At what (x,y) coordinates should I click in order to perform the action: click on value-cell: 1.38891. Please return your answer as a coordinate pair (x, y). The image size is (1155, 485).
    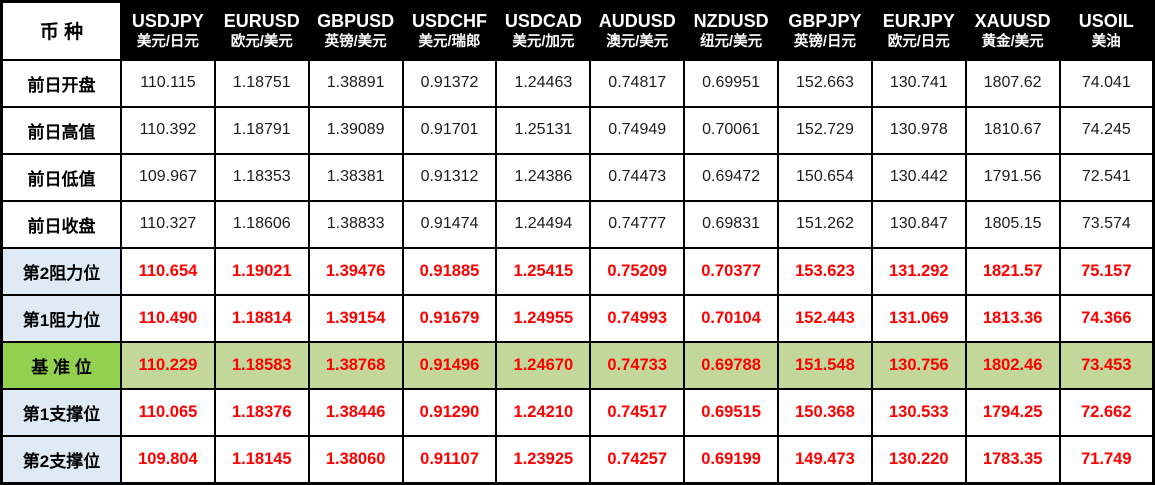
    Looking at the image, I should click on (355, 83).